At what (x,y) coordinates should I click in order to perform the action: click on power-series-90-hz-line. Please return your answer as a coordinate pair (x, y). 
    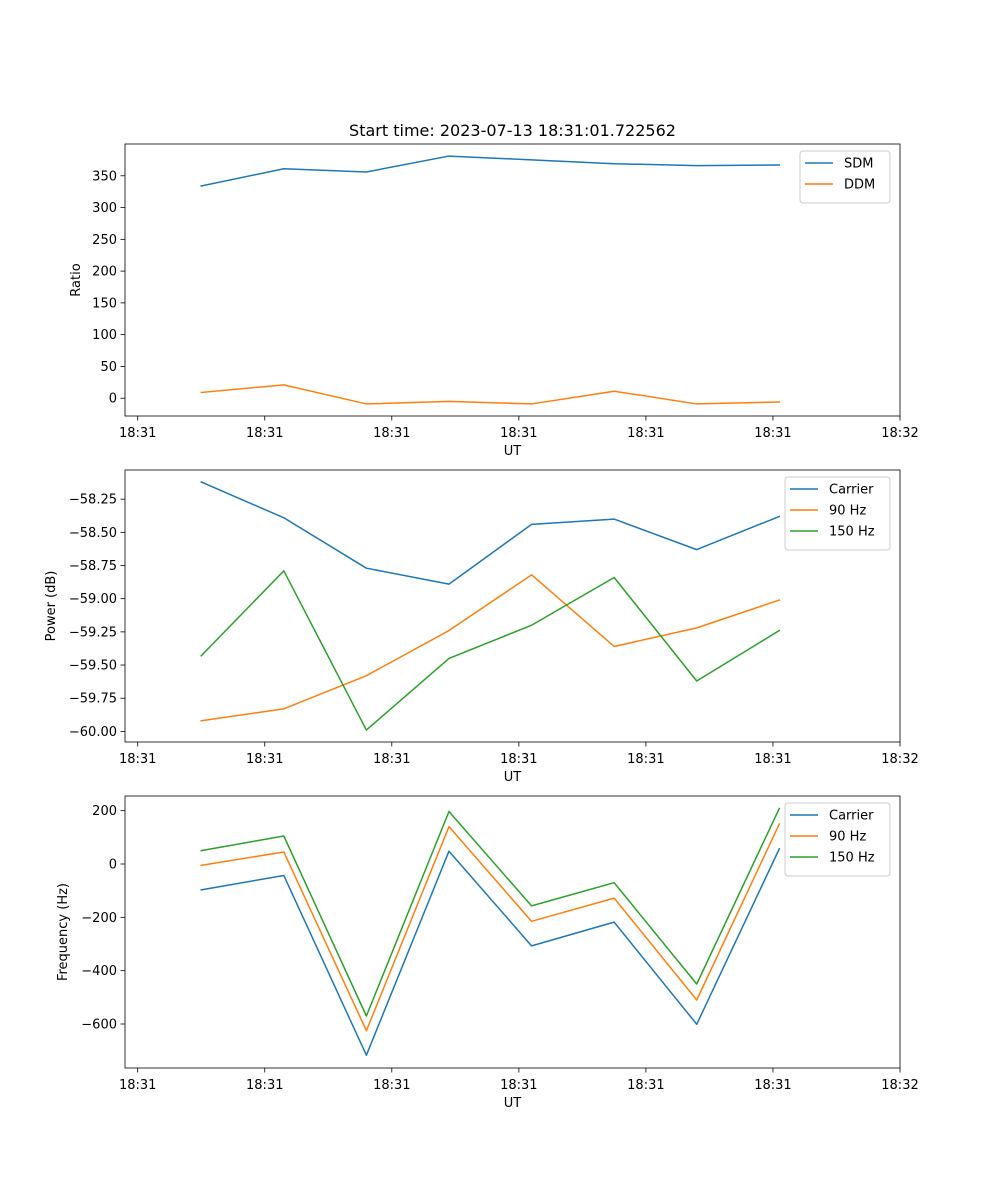
    Looking at the image, I should click on (490, 648).